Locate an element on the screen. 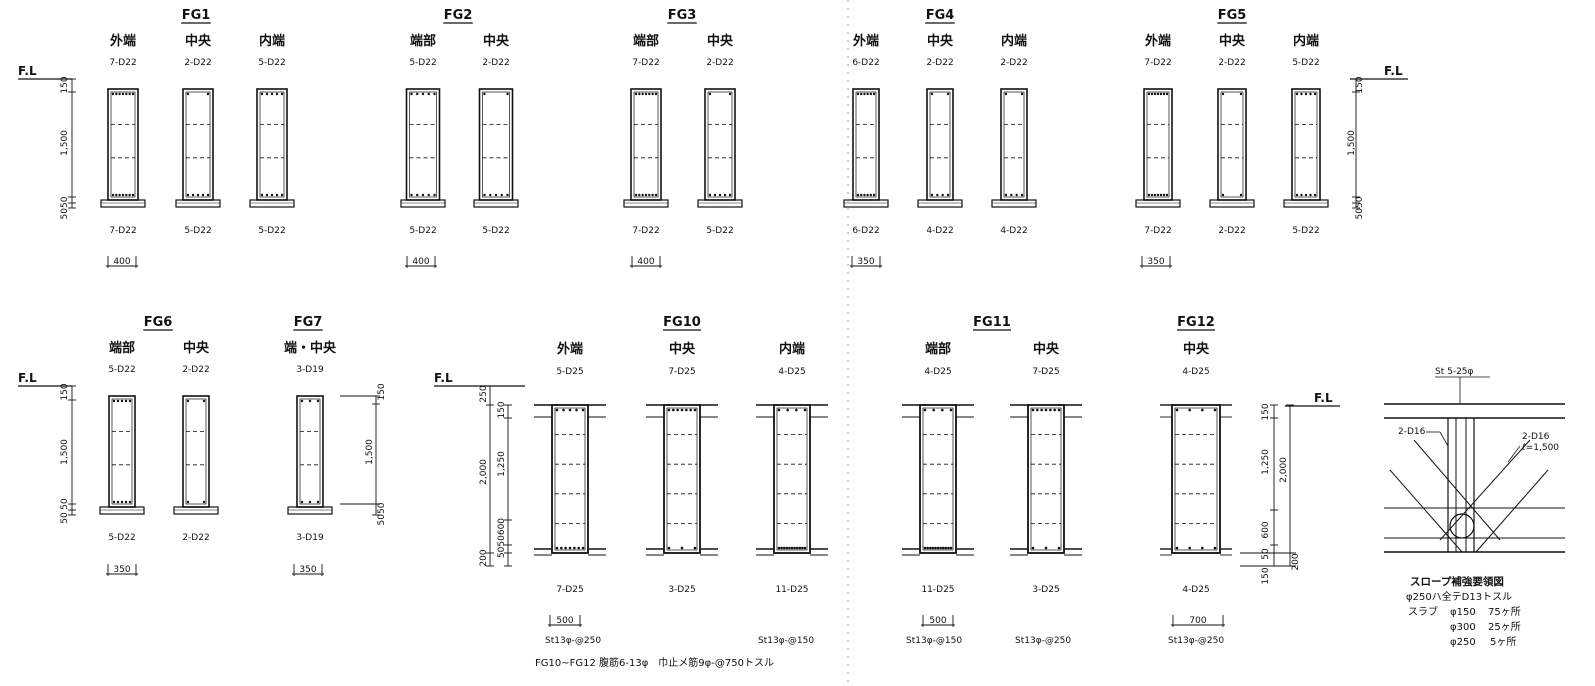  stirrup-fg10-right: St13φ-@150 is located at coordinates (786, 641).